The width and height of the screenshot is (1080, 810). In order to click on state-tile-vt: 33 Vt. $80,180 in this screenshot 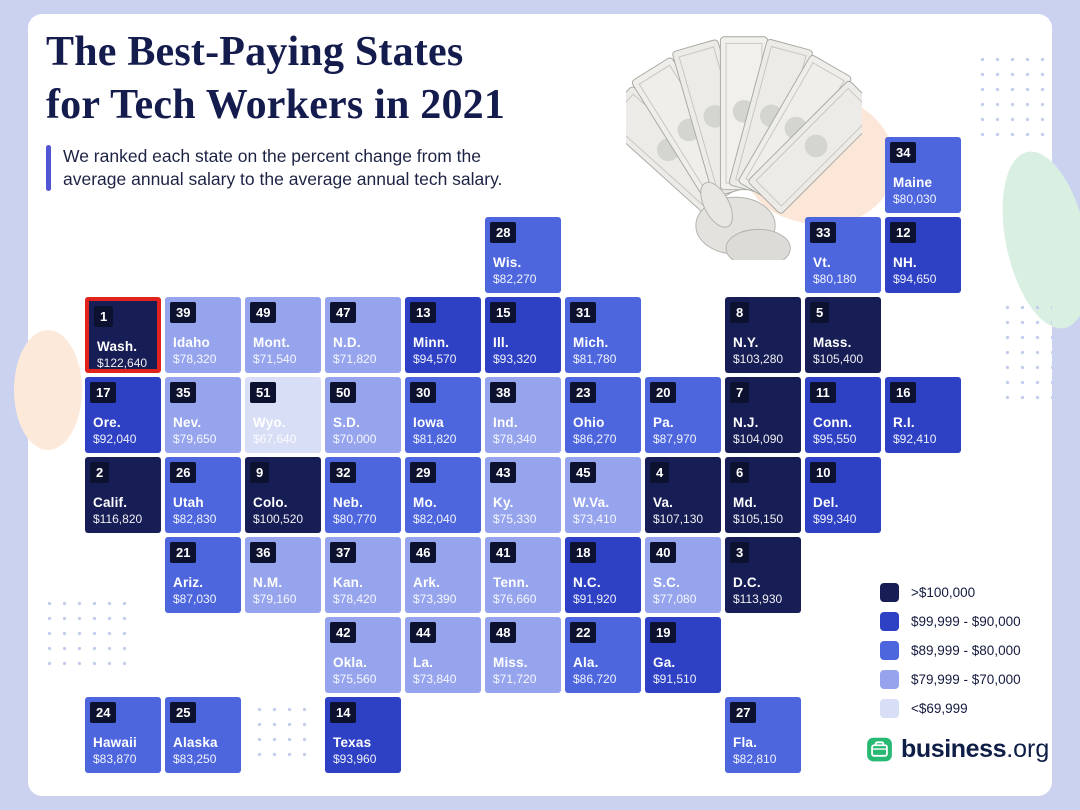, I will do `click(843, 255)`.